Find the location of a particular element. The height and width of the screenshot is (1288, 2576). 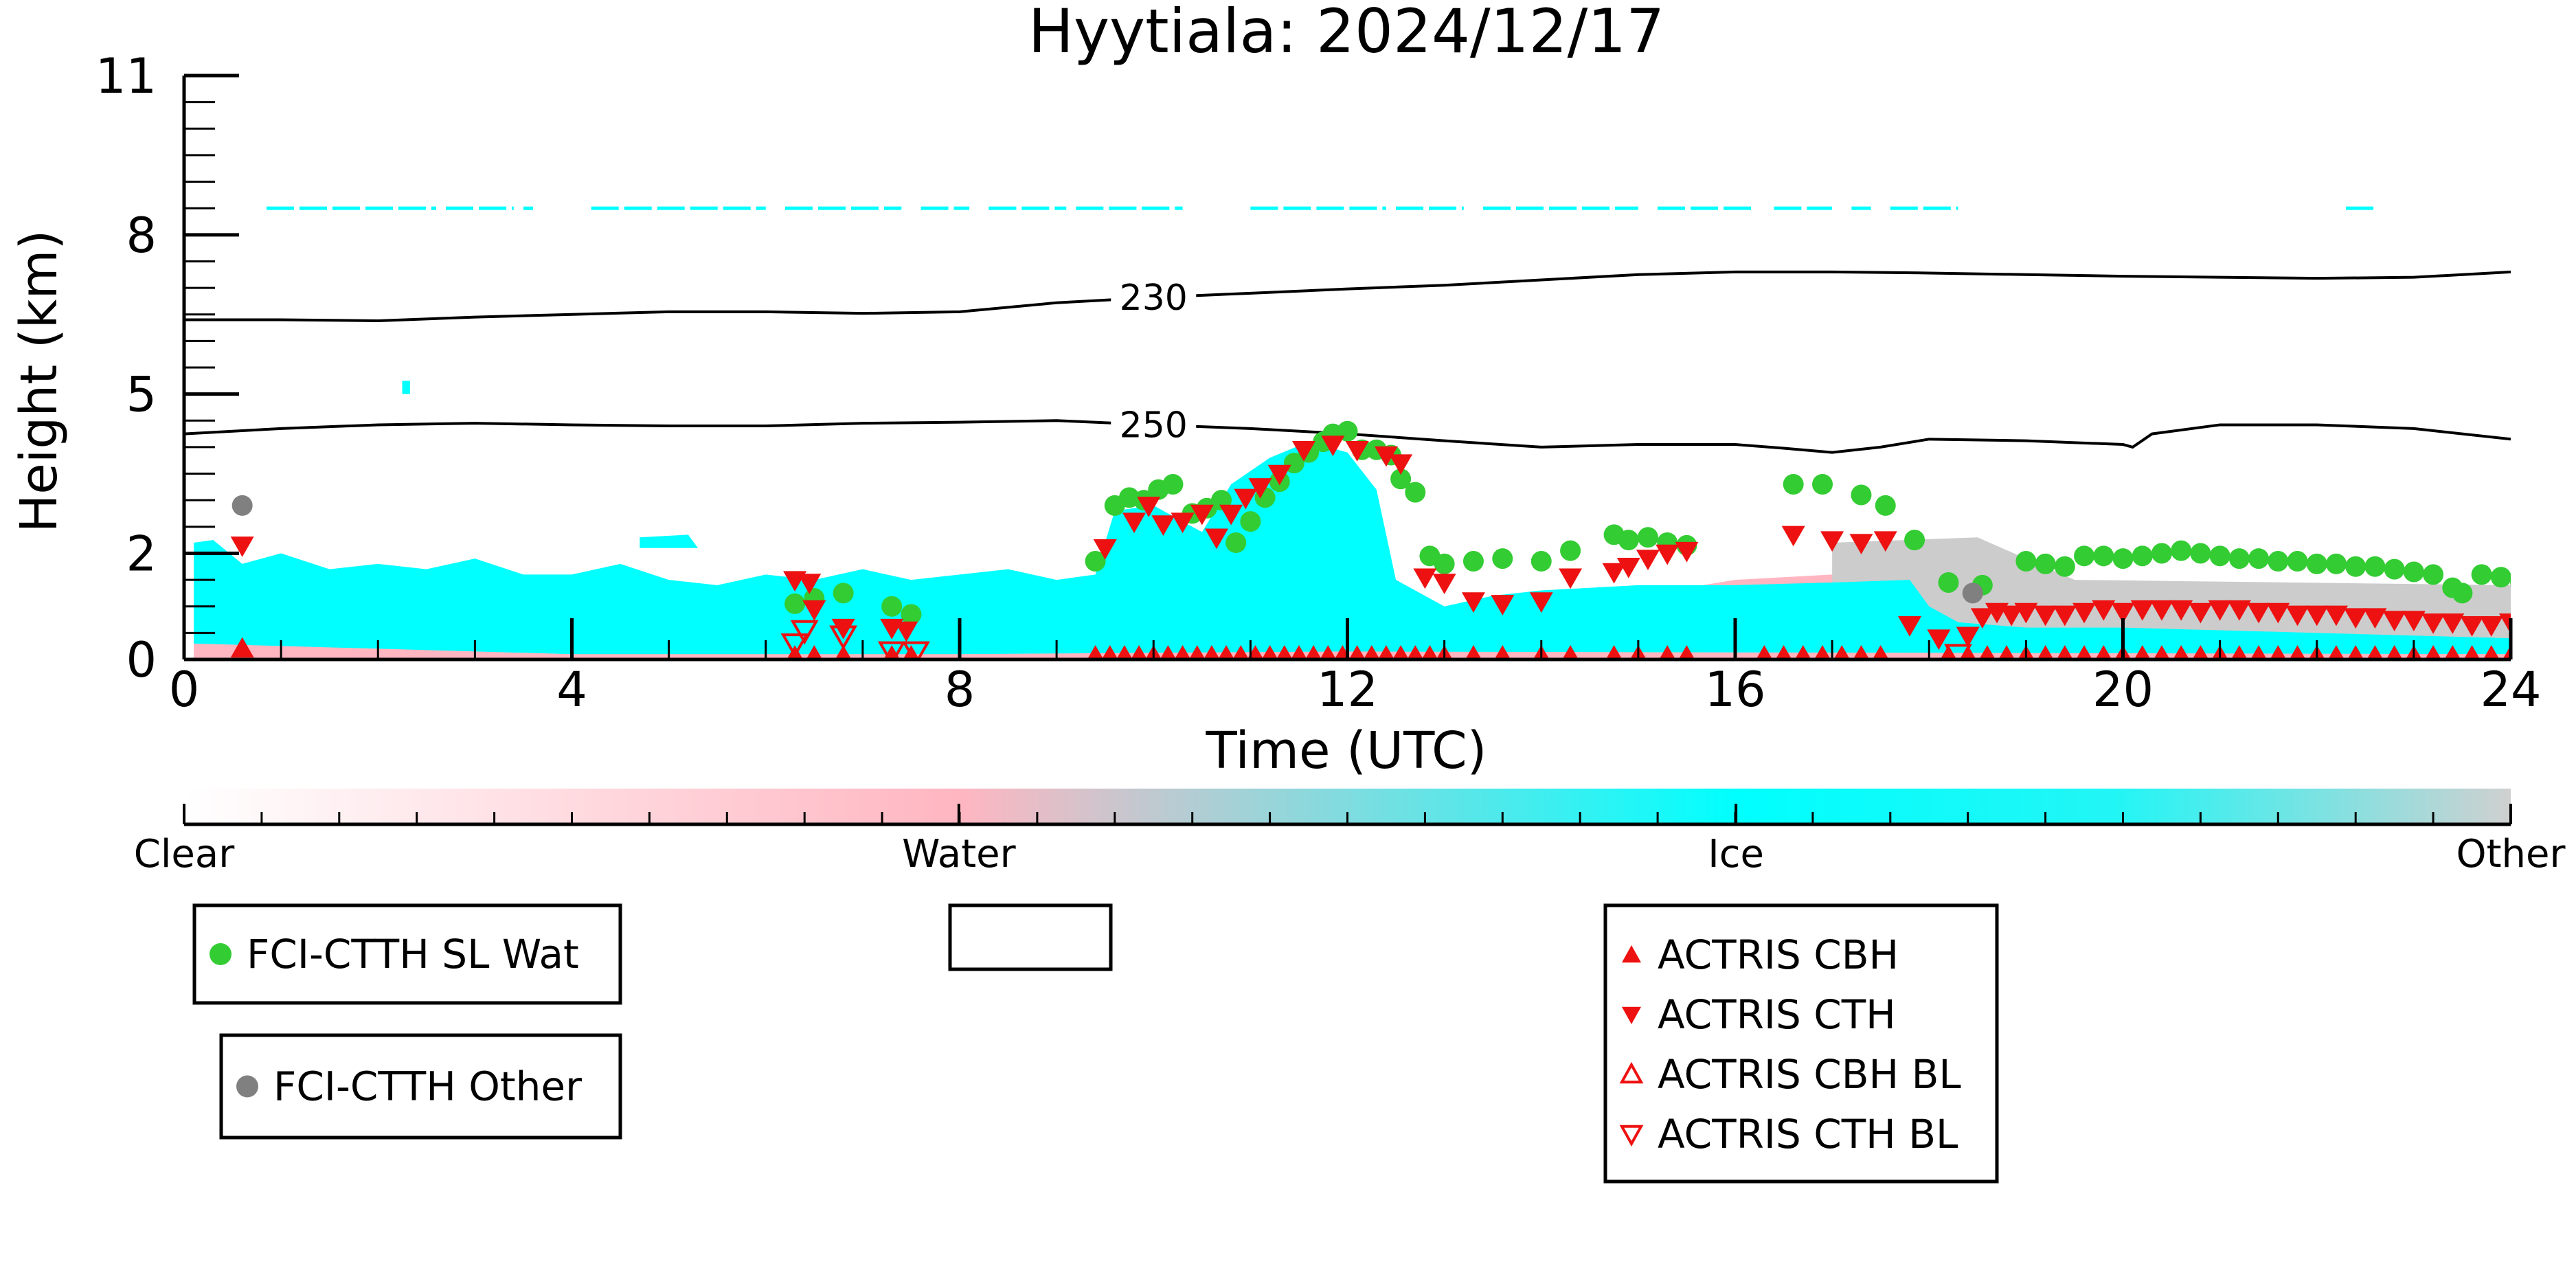

x-tick-label-6: 24 is located at coordinates (2510, 690).